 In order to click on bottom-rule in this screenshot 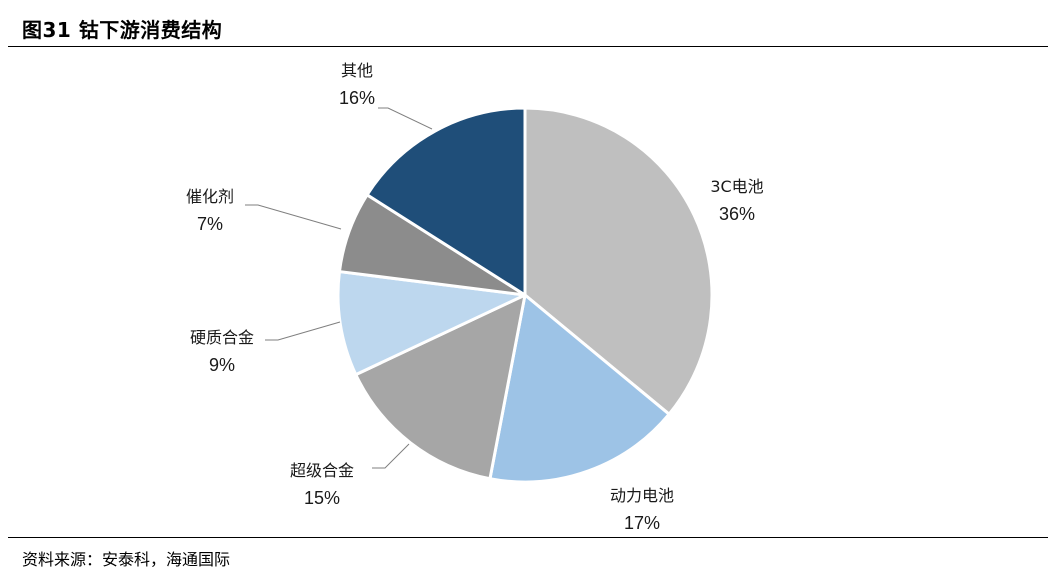, I will do `click(528, 537)`.